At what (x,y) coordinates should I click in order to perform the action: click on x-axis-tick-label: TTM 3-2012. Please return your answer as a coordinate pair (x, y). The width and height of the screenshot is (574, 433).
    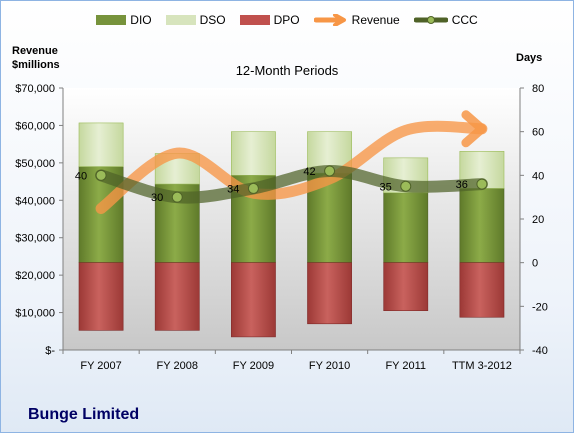
    Looking at the image, I should click on (482, 366).